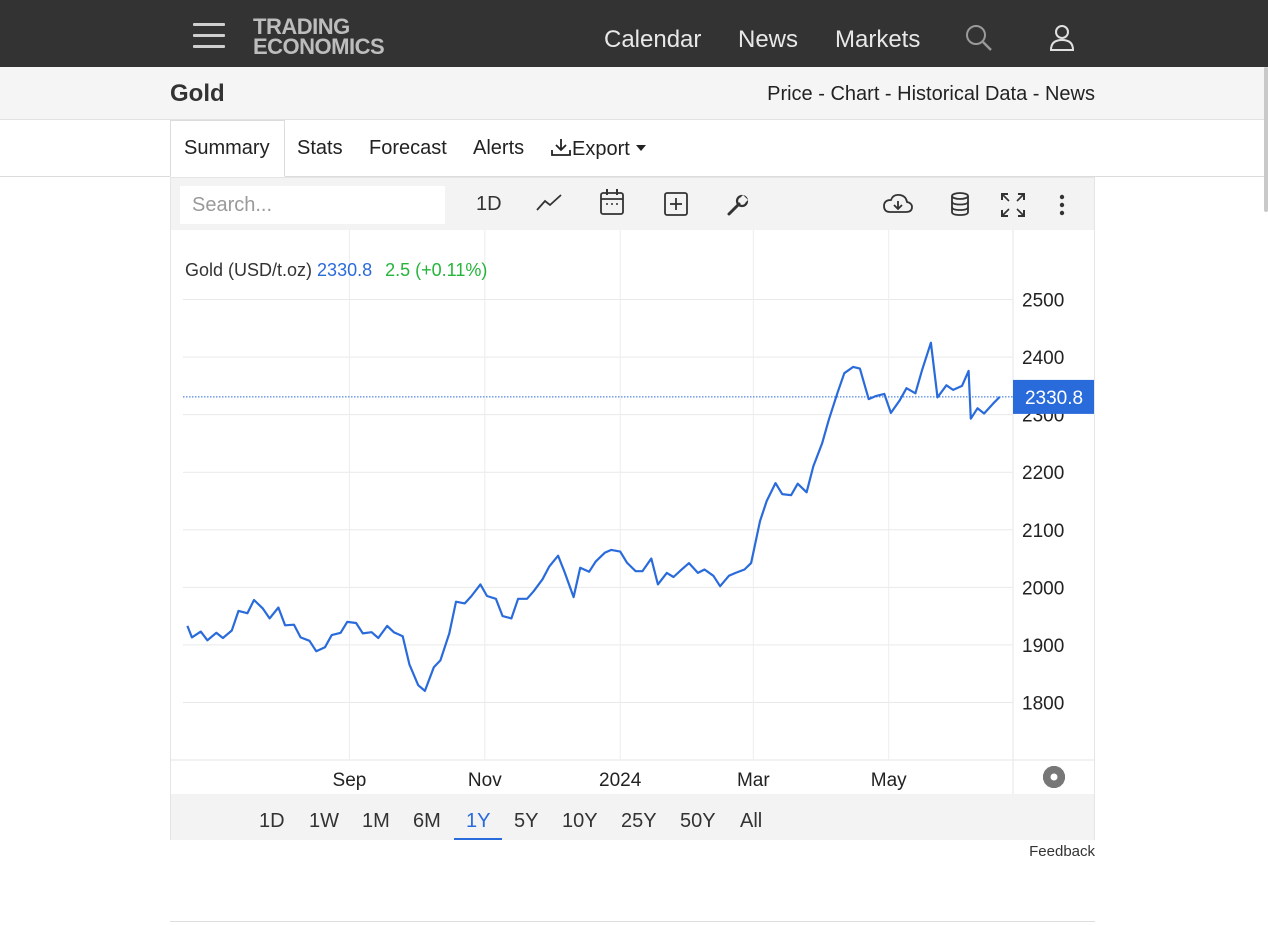 The width and height of the screenshot is (1268, 925). What do you see at coordinates (632, 204) in the screenshot?
I see `chart-toolbar: 1D` at bounding box center [632, 204].